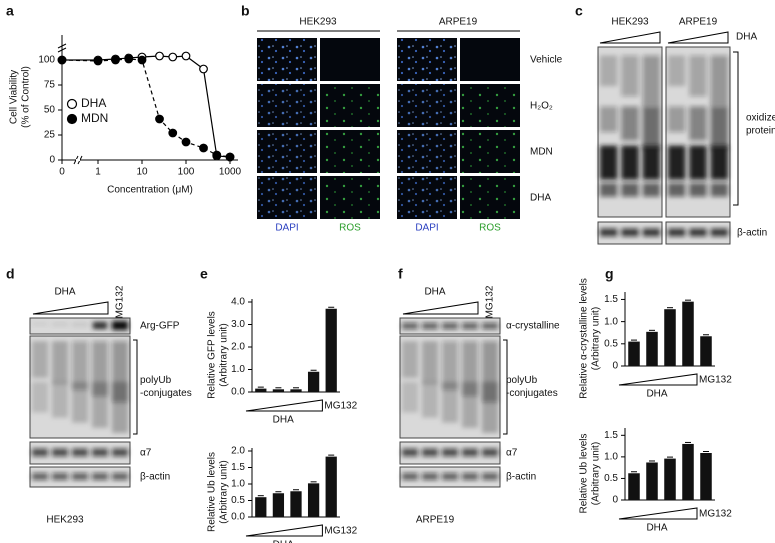 Image resolution: width=775 pixels, height=543 pixels. What do you see at coordinates (490, 228) in the screenshot?
I see `stain-label: ROS` at bounding box center [490, 228].